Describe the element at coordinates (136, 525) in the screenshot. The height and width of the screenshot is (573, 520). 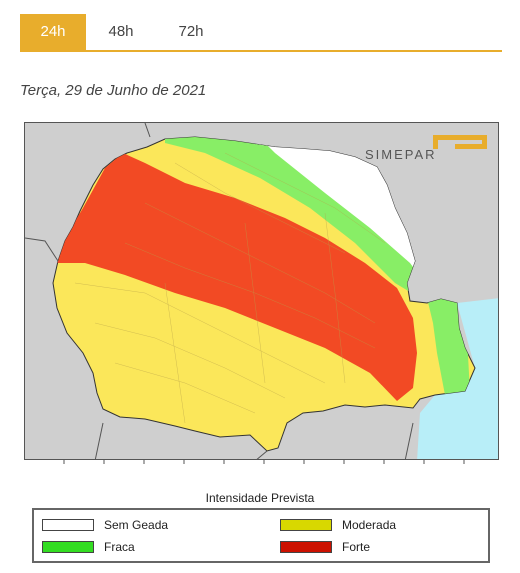
I see `legend-label: Sem Geada` at that location.